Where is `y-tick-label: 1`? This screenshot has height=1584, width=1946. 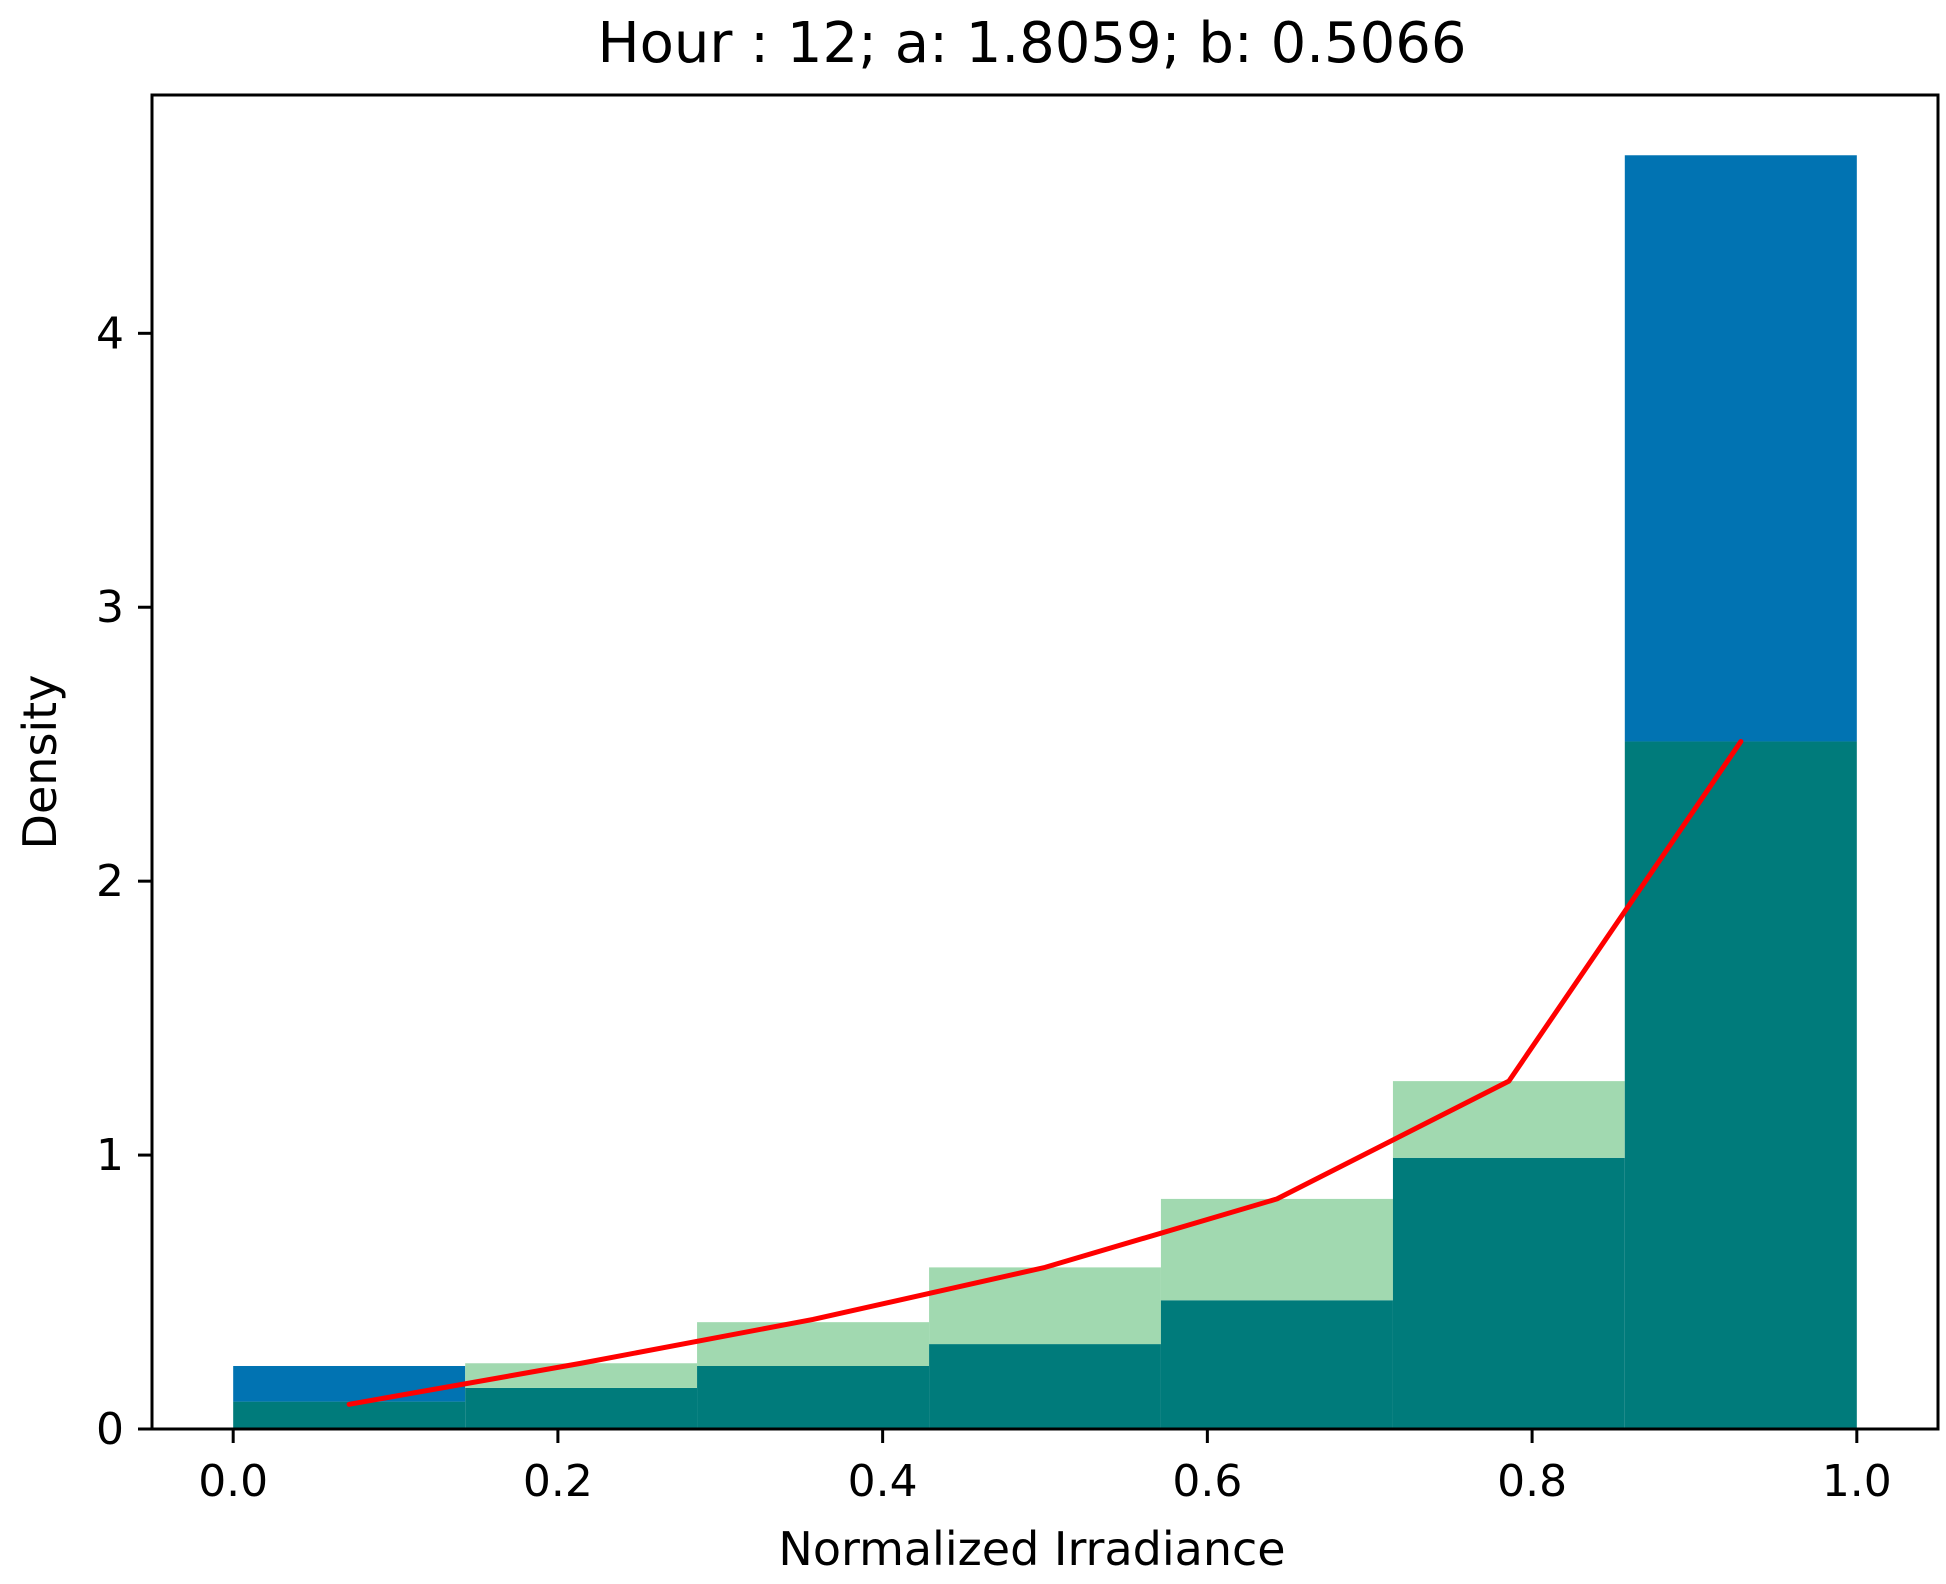
y-tick-label: 1 is located at coordinates (110, 1155).